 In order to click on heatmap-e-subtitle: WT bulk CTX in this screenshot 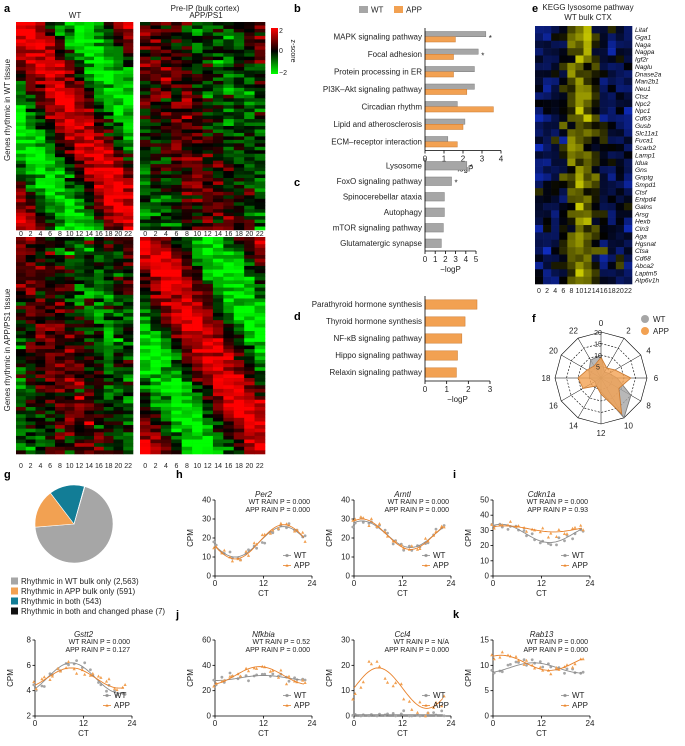, I will do `click(588, 17)`.